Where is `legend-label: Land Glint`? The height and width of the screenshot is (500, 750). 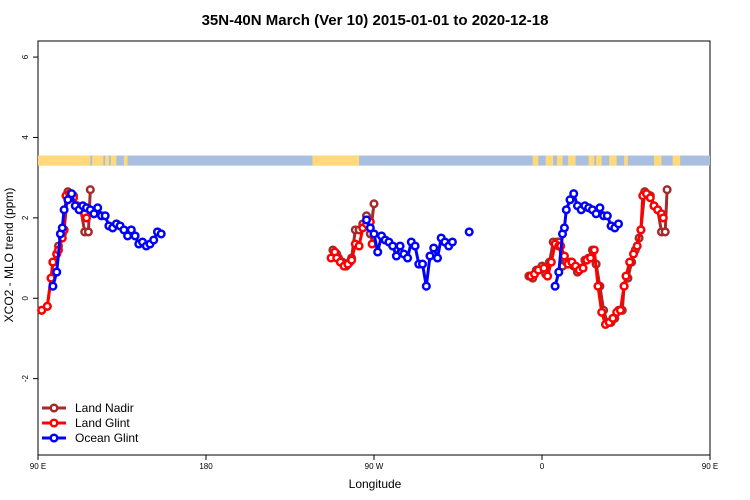 legend-label: Land Glint is located at coordinates (102, 423).